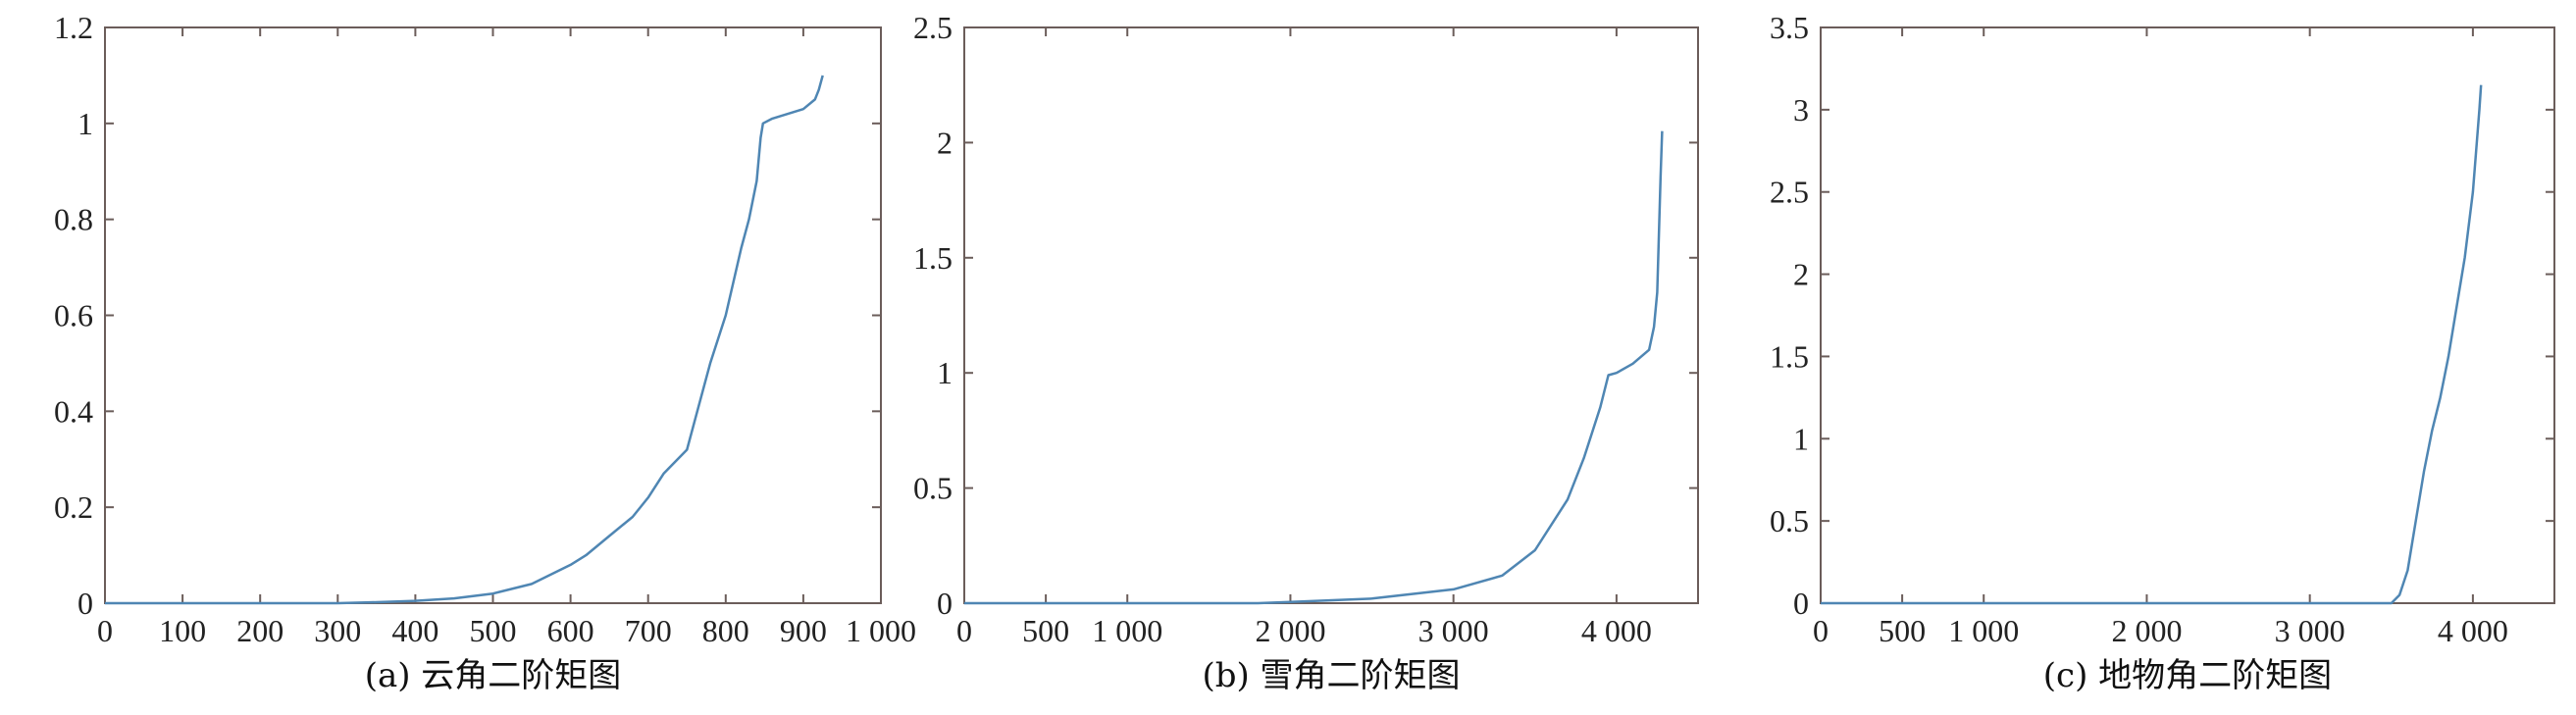  What do you see at coordinates (73, 411) in the screenshot?
I see `y-tick-label: 0.4` at bounding box center [73, 411].